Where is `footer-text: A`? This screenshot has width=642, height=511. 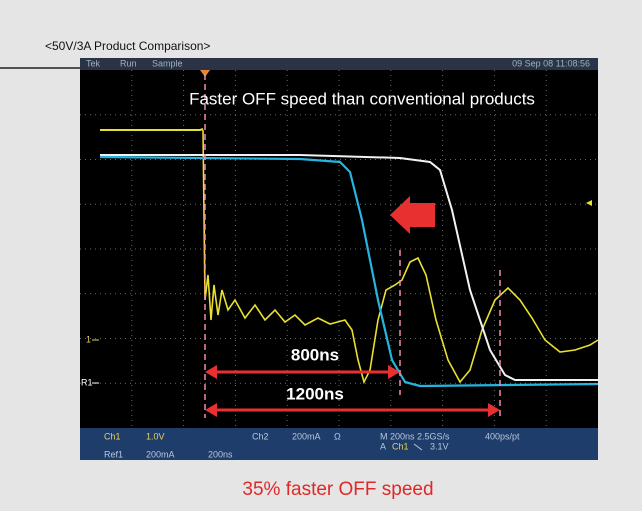
footer-text: A is located at coordinates (383, 446).